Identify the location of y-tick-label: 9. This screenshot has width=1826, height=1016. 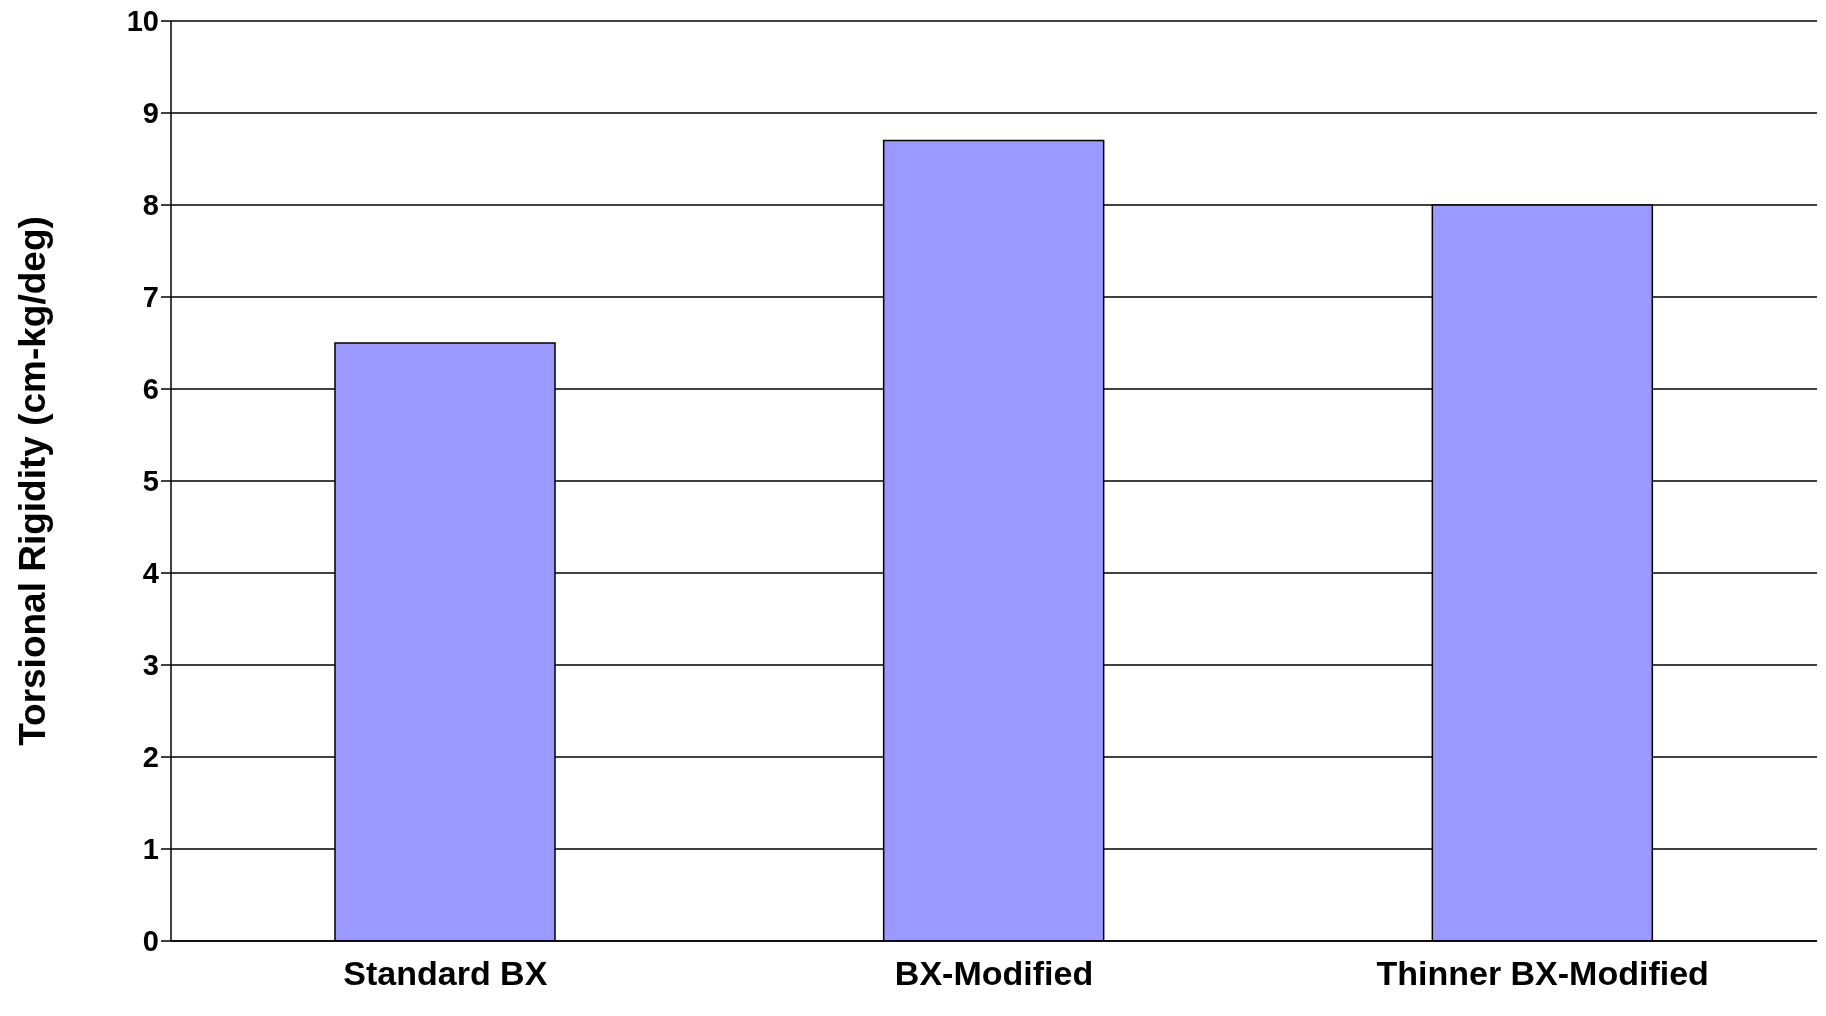
(150, 113).